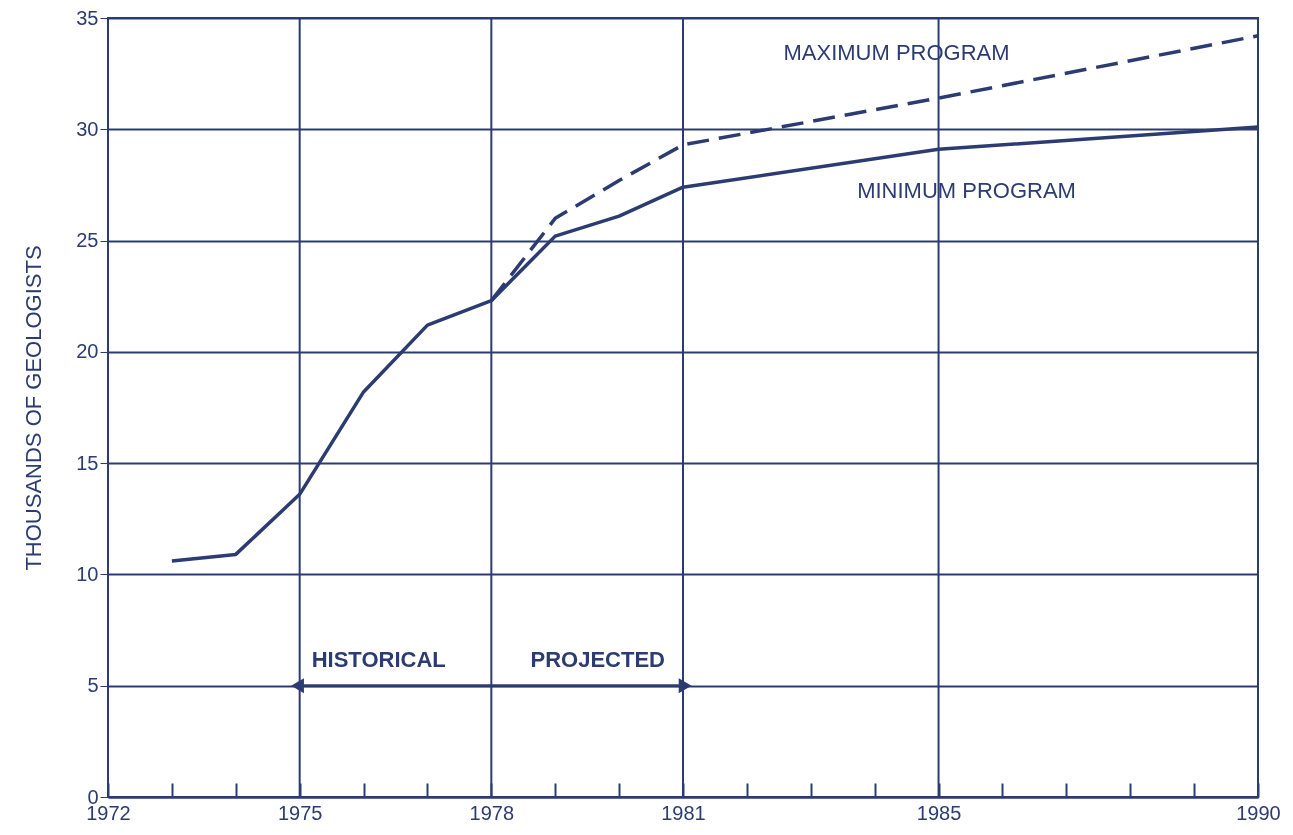 The image size is (1293, 835). I want to click on y-tick-label: 10, so click(87, 573).